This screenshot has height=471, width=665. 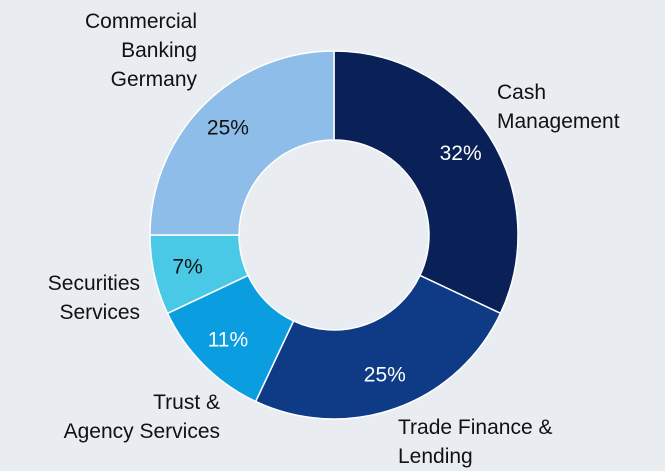 I want to click on value-label: 7%, so click(x=187, y=266).